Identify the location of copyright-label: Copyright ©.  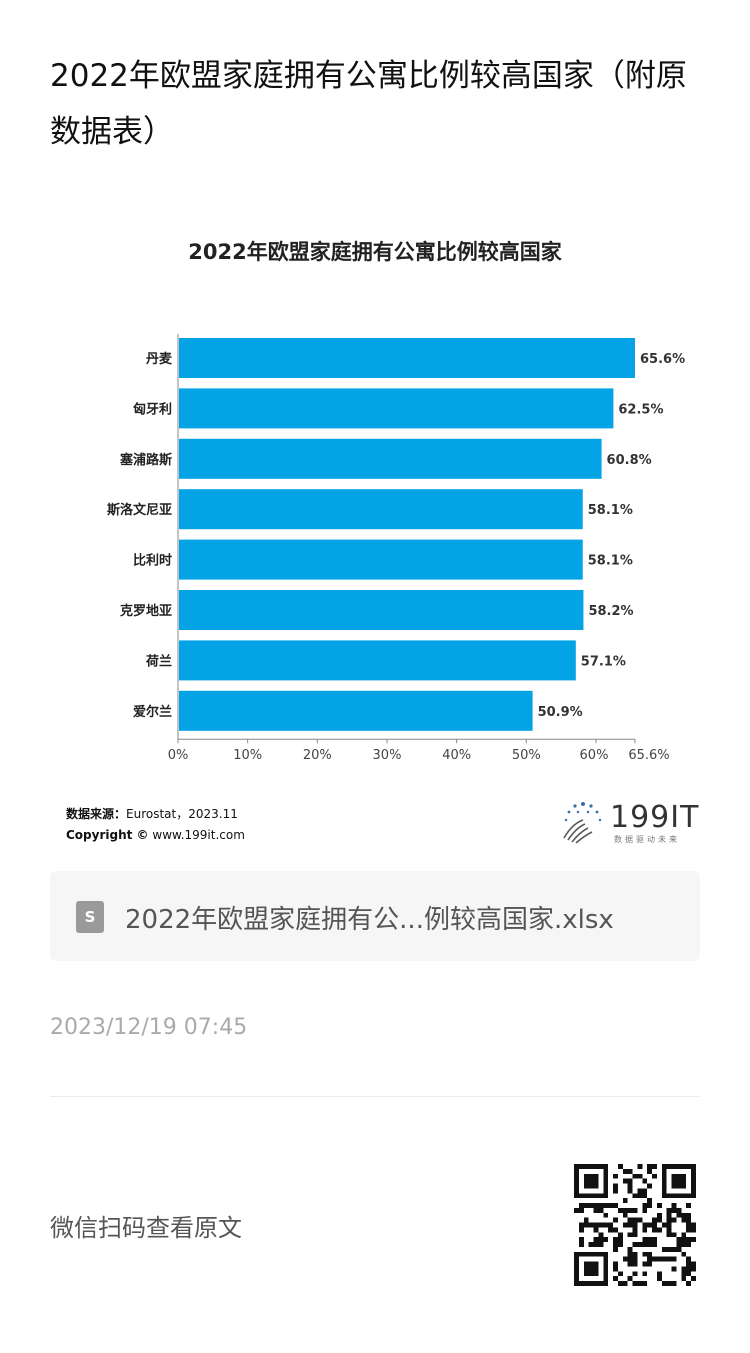
(107, 835).